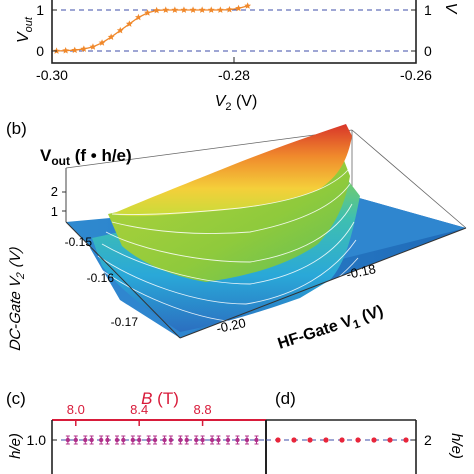 This screenshot has width=474, height=474. I want to click on panel-c-top-tick-label: 8.8, so click(203, 409).